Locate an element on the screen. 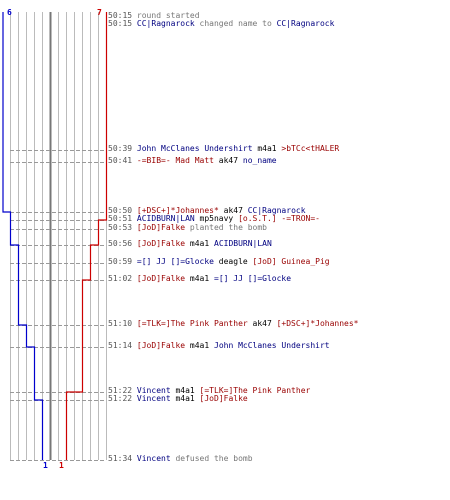 The height and width of the screenshot is (500, 450). player-name: [JoD] Guinea_Pig is located at coordinates (291, 261).